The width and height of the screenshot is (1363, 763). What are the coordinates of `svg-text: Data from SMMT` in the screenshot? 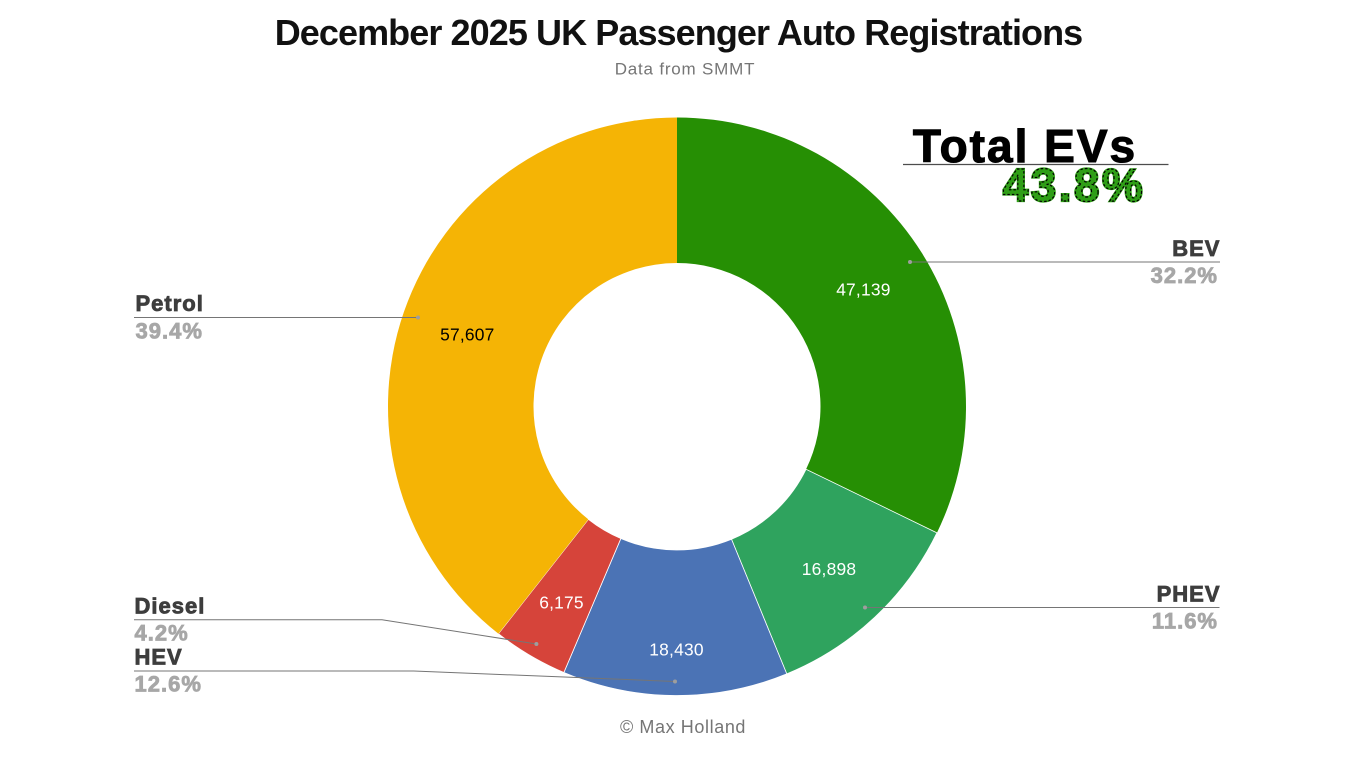 It's located at (685, 68).